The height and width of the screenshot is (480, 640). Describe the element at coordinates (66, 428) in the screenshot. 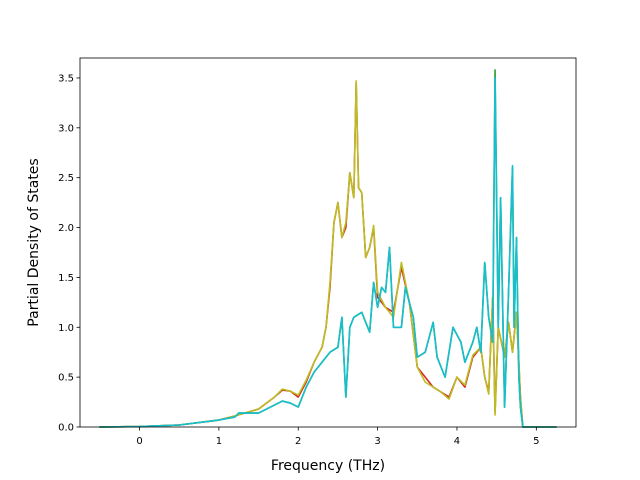

I see `y-tick-label: 0.0` at that location.